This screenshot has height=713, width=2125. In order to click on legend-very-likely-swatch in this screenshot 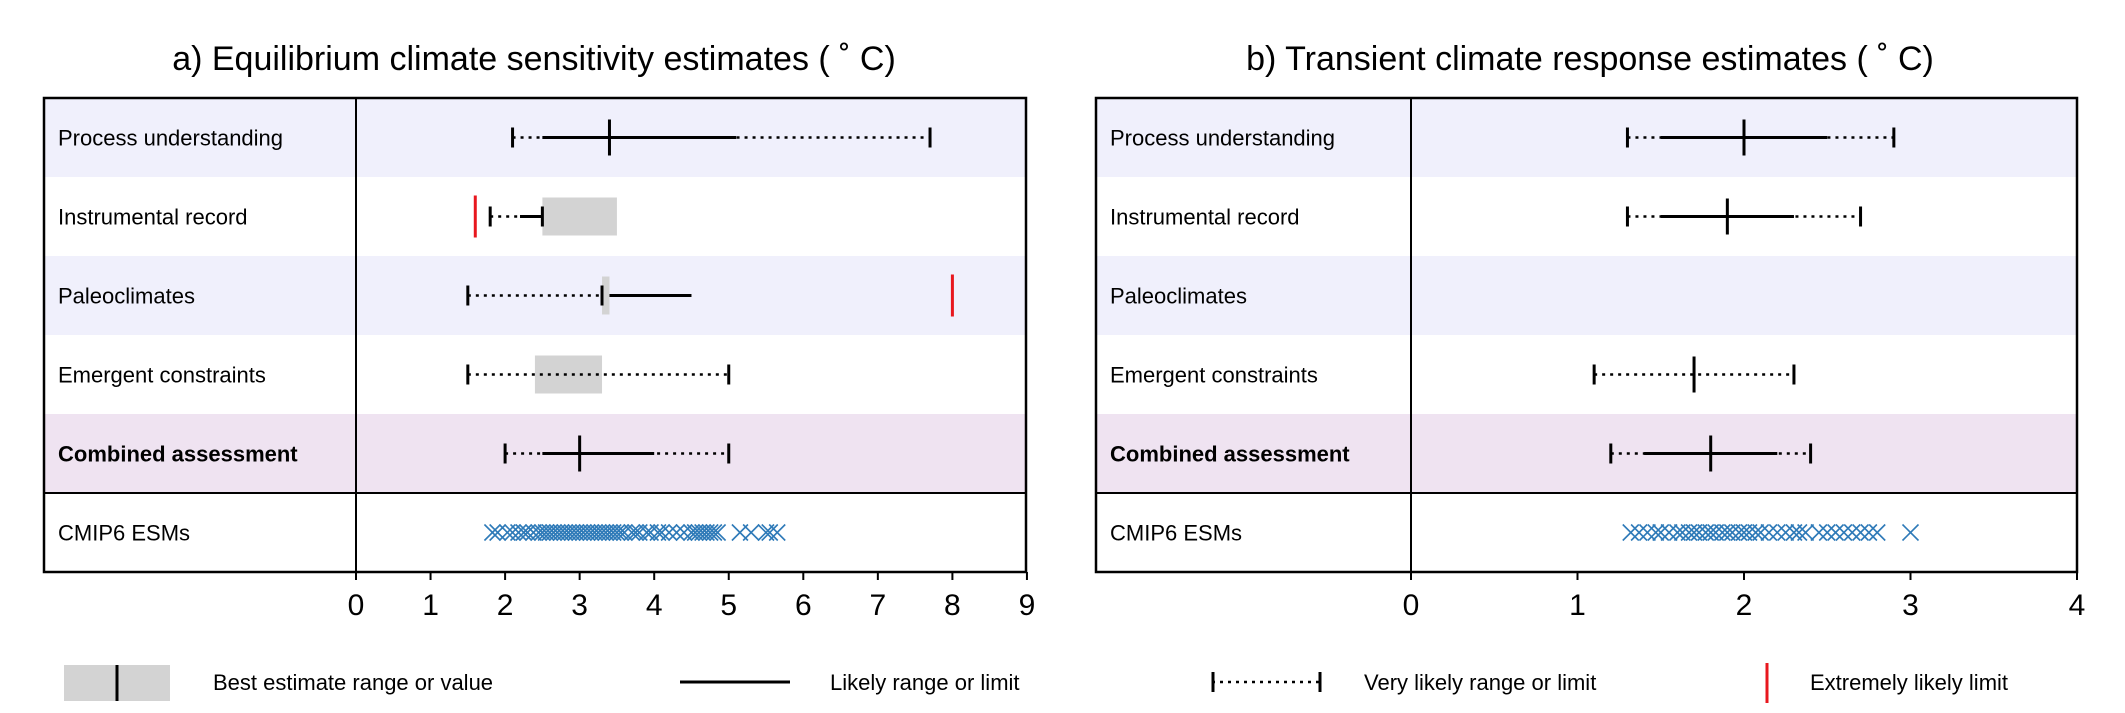, I will do `click(1266, 682)`.